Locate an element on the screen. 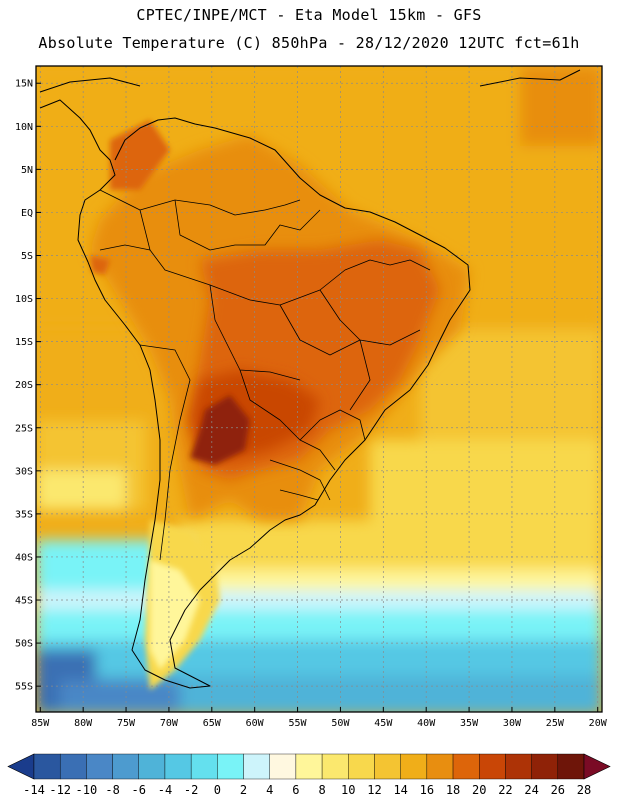 Image resolution: width=618 pixels, height=800 pixels. lat-label: 5S is located at coordinates (27, 256).